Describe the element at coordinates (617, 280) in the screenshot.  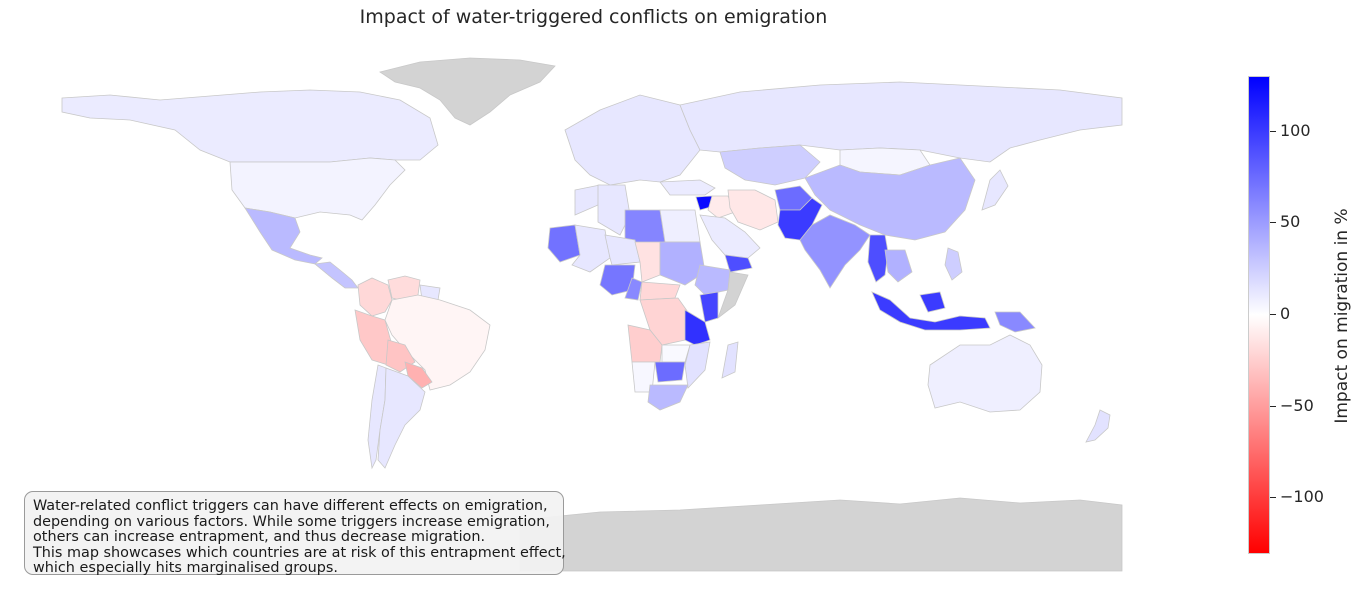
I see `region-nigeria` at that location.